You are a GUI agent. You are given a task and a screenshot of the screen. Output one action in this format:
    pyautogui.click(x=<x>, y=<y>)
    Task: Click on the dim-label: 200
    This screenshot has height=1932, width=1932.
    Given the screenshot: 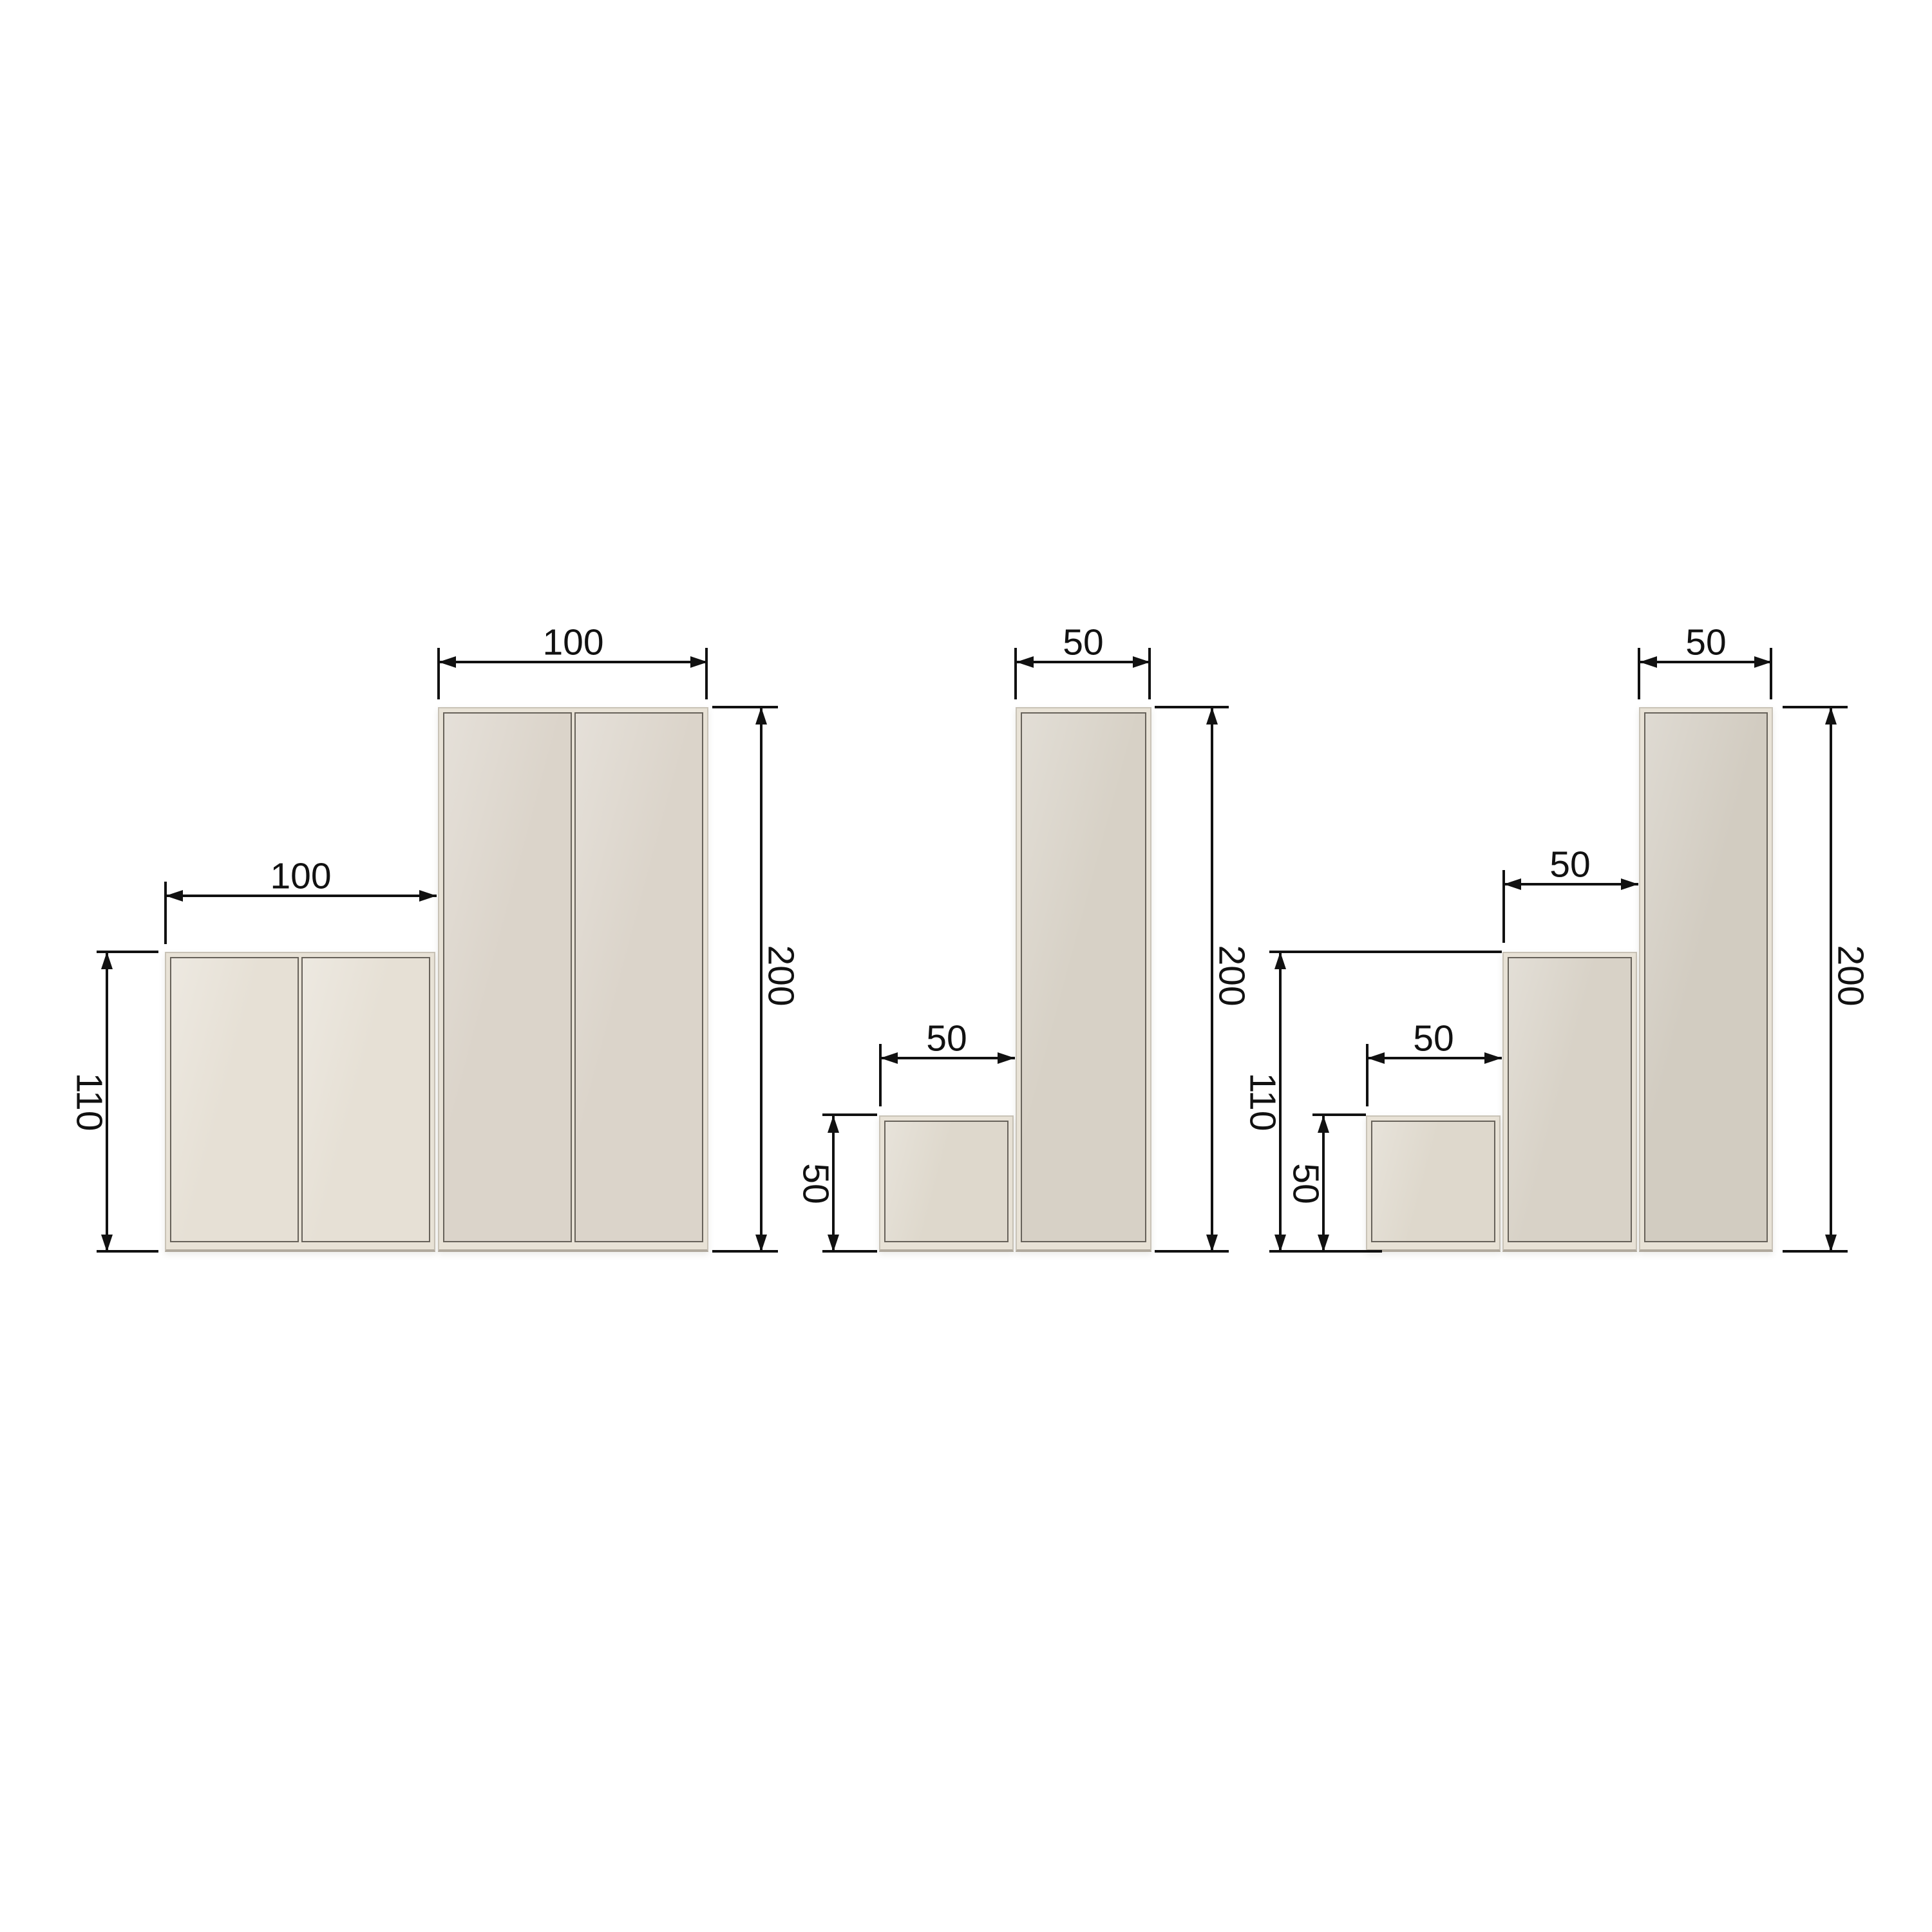 What is the action you would take?
    pyautogui.click(x=1851, y=976)
    